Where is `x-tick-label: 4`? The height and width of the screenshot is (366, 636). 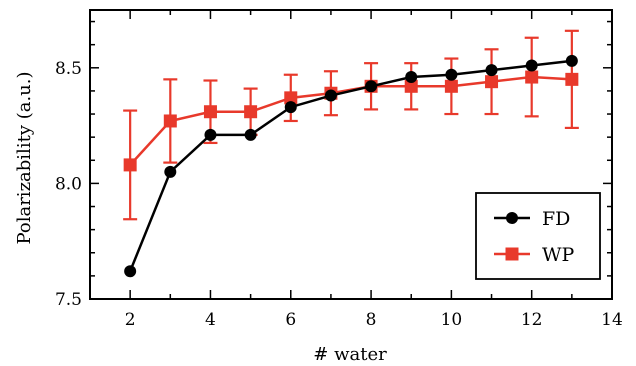 x-tick-label: 4 is located at coordinates (210, 320).